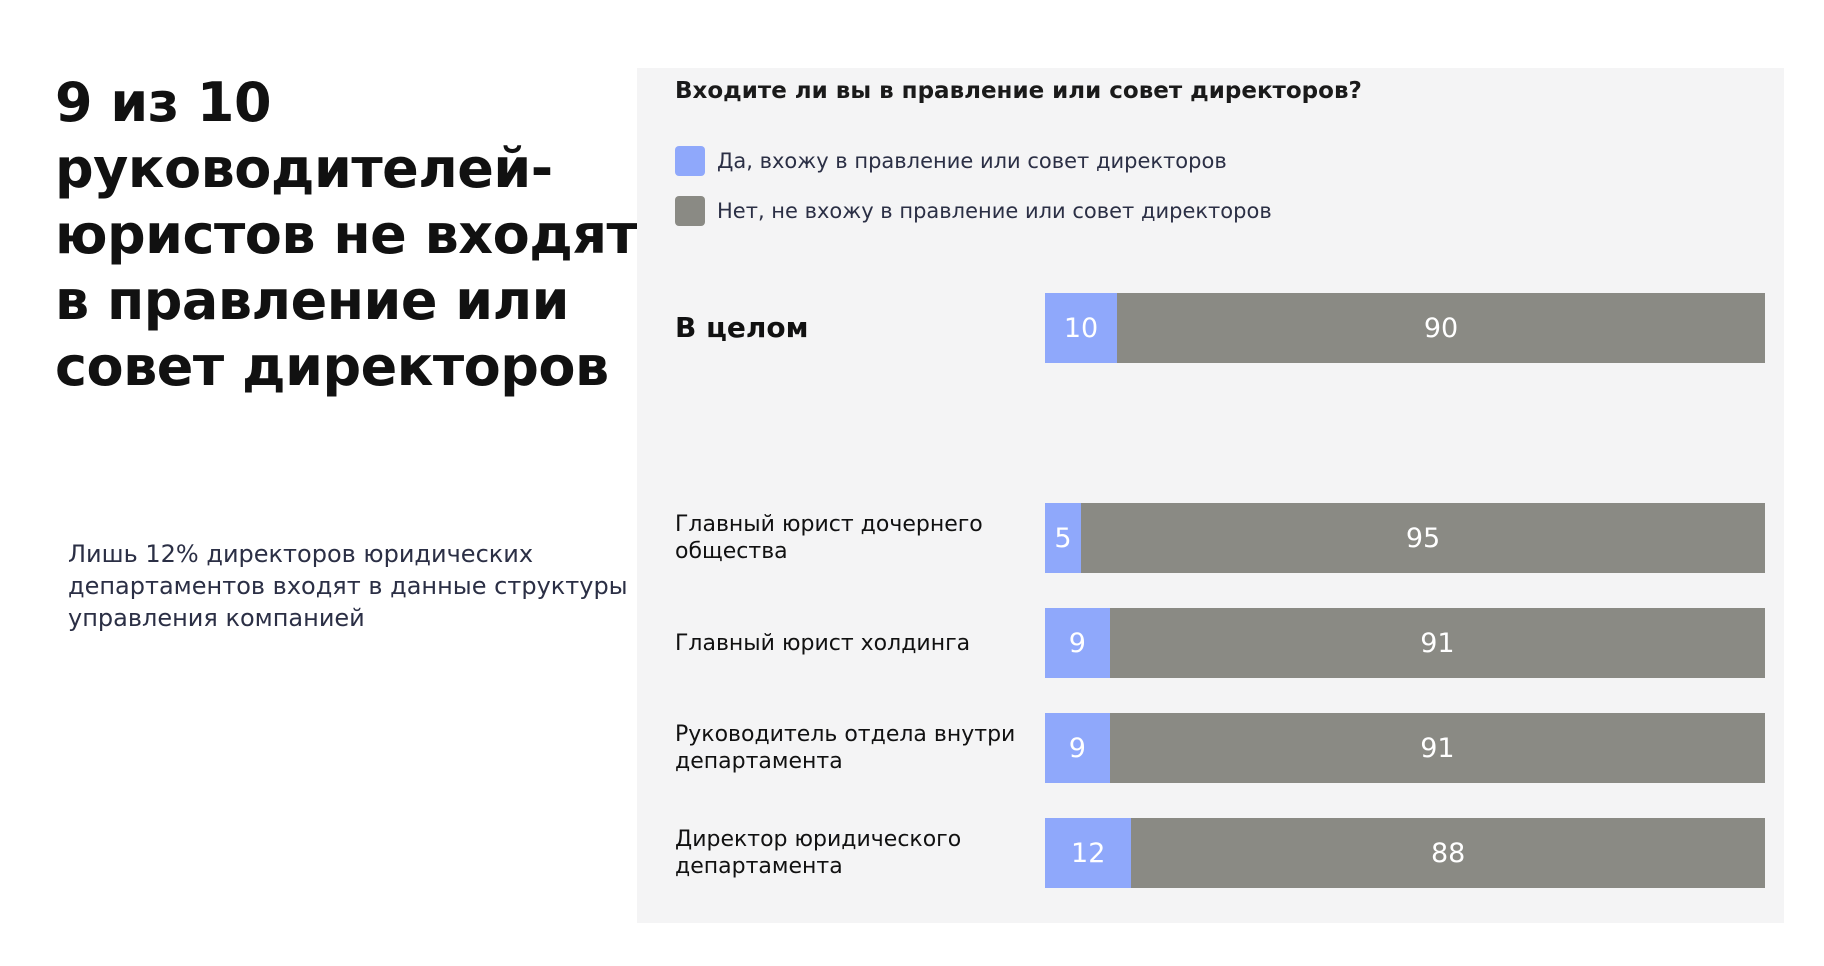 The image size is (1824, 966). I want to click on category-label-line: Руководитель отдела внутри, so click(845, 734).